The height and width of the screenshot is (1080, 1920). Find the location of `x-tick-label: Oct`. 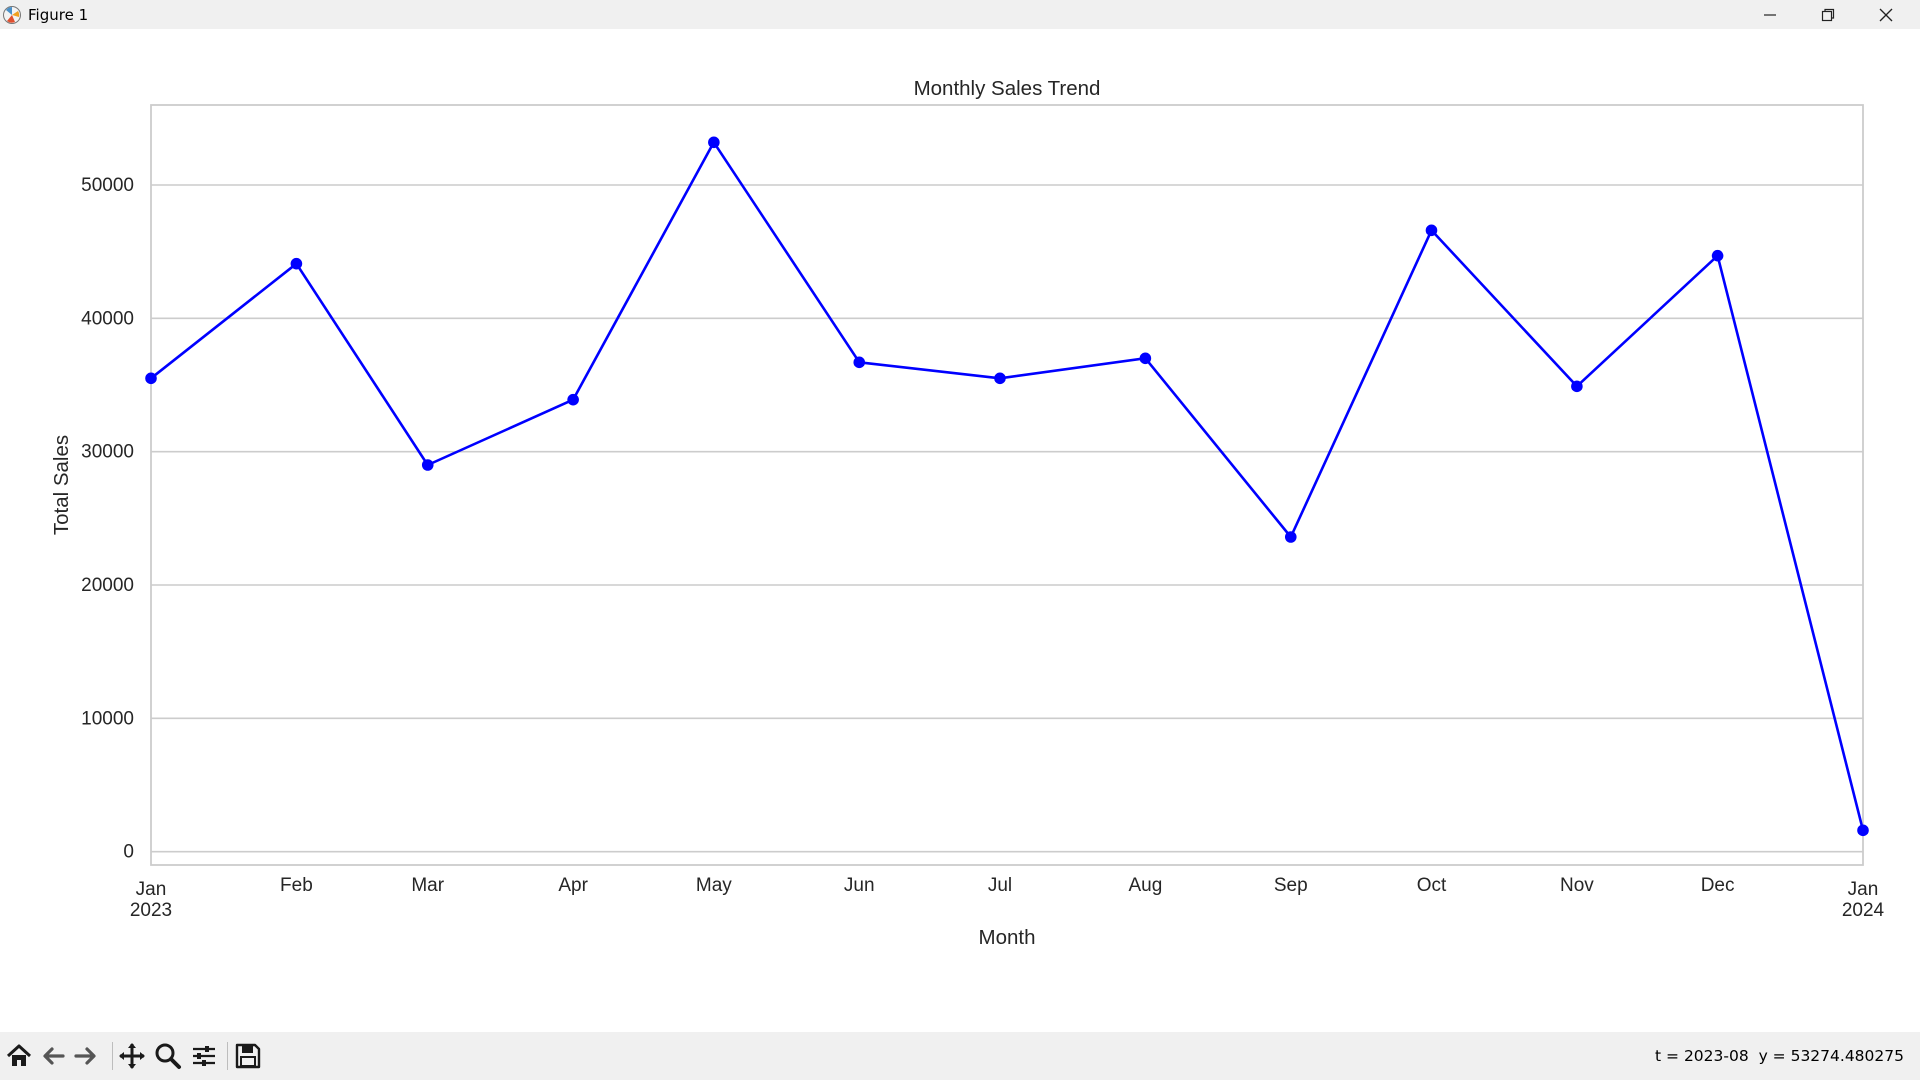

x-tick-label: Oct is located at coordinates (1432, 885).